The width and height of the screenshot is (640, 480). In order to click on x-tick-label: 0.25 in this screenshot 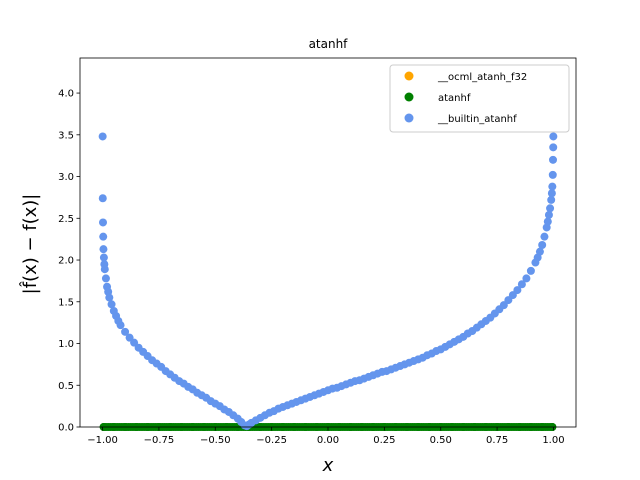, I will do `click(384, 440)`.